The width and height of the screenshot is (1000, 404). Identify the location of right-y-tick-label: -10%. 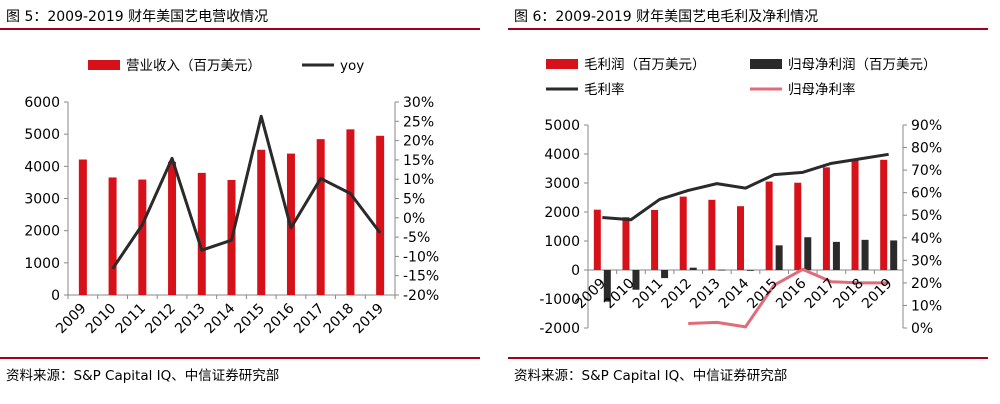
(421, 257).